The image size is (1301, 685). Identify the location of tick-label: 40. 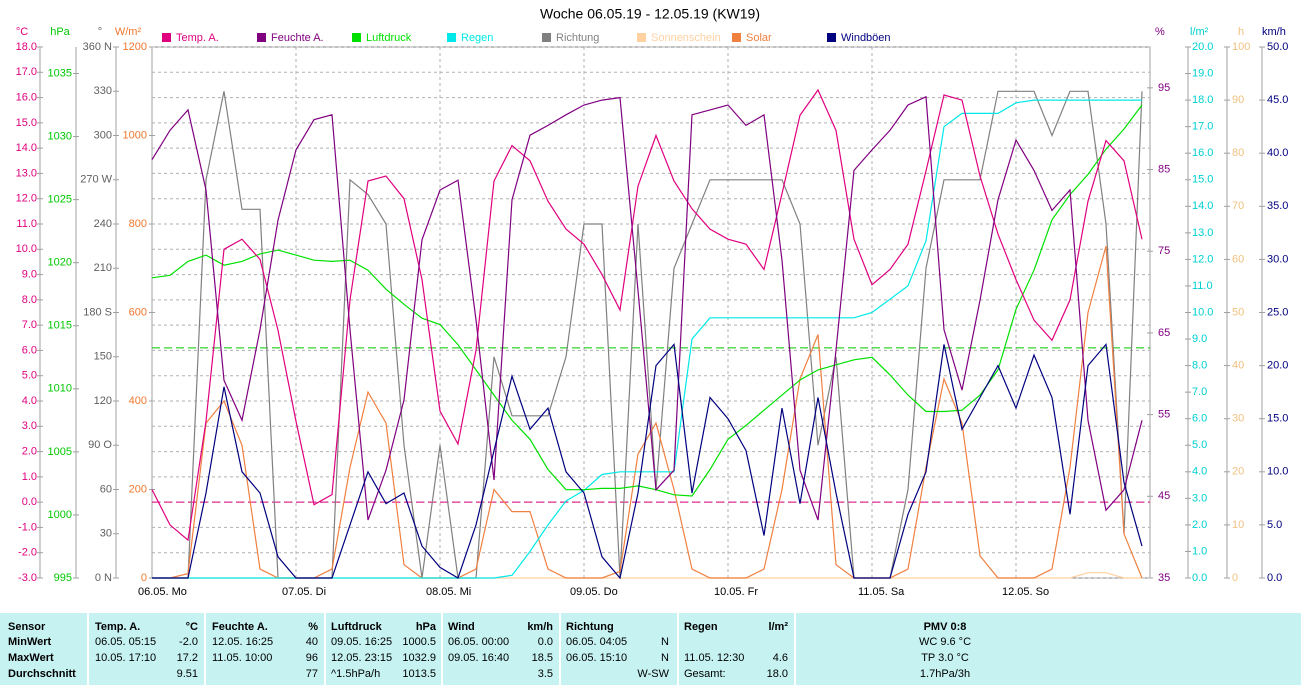
(1238, 366).